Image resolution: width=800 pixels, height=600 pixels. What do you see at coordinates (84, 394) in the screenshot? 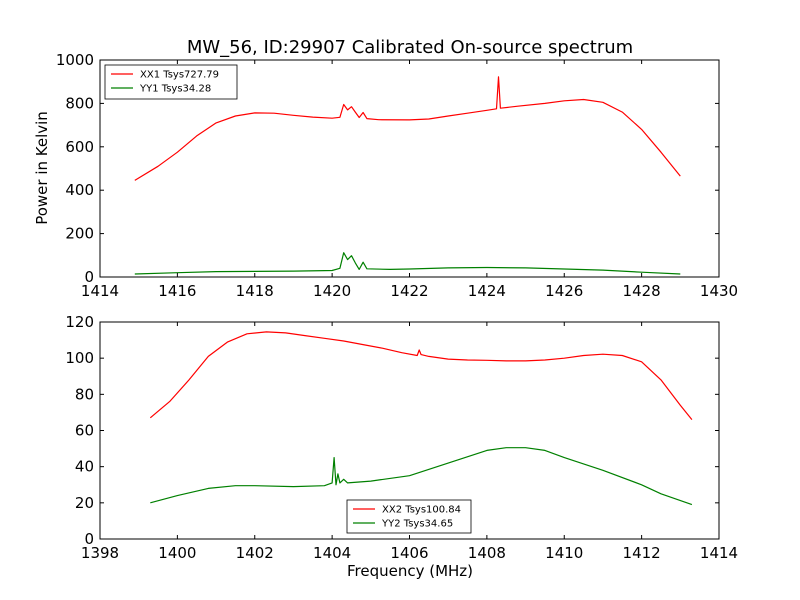
I see `bottom-chart-ytick-label: 80` at bounding box center [84, 394].